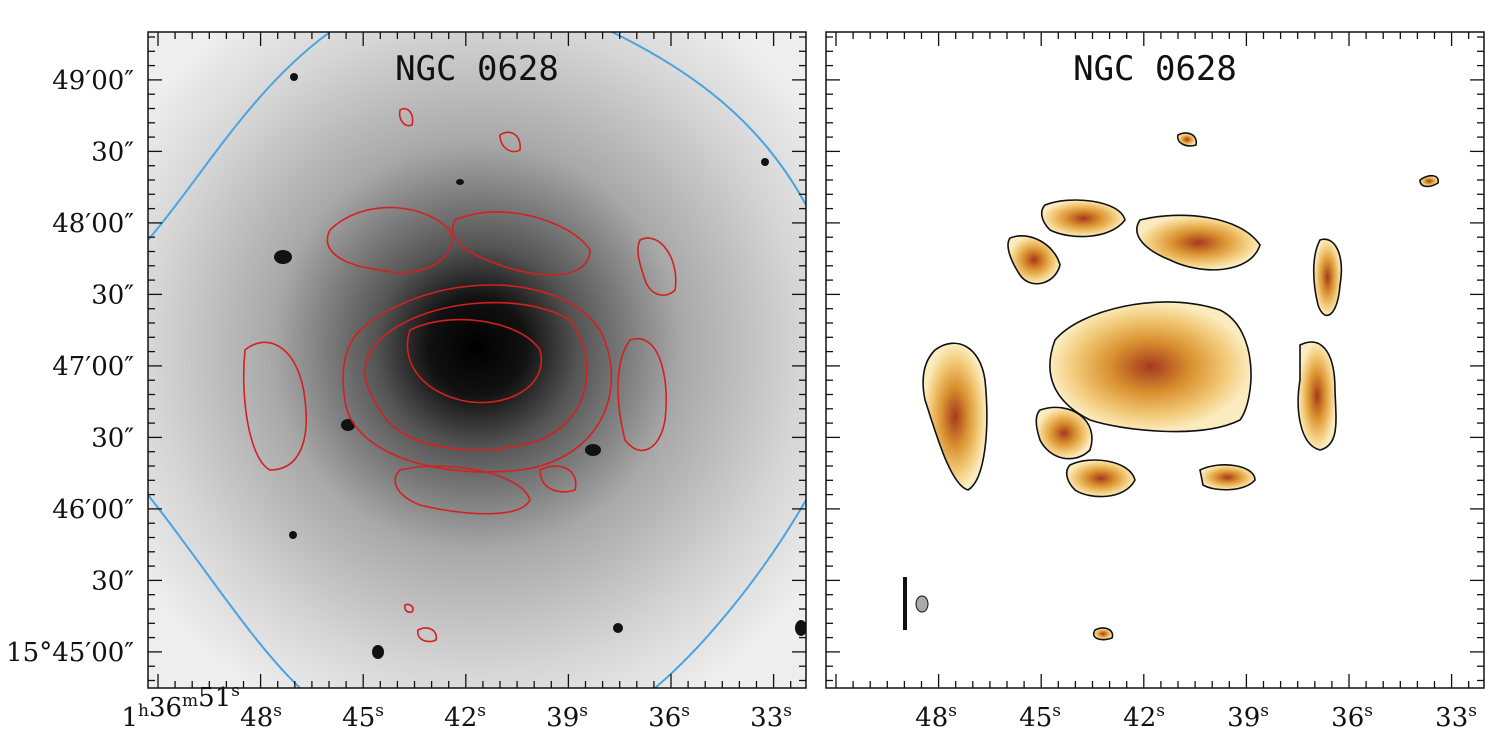 Image resolution: width=1492 pixels, height=738 pixels. What do you see at coordinates (93, 367) in the screenshot?
I see `y-tick-label: 47′00″` at bounding box center [93, 367].